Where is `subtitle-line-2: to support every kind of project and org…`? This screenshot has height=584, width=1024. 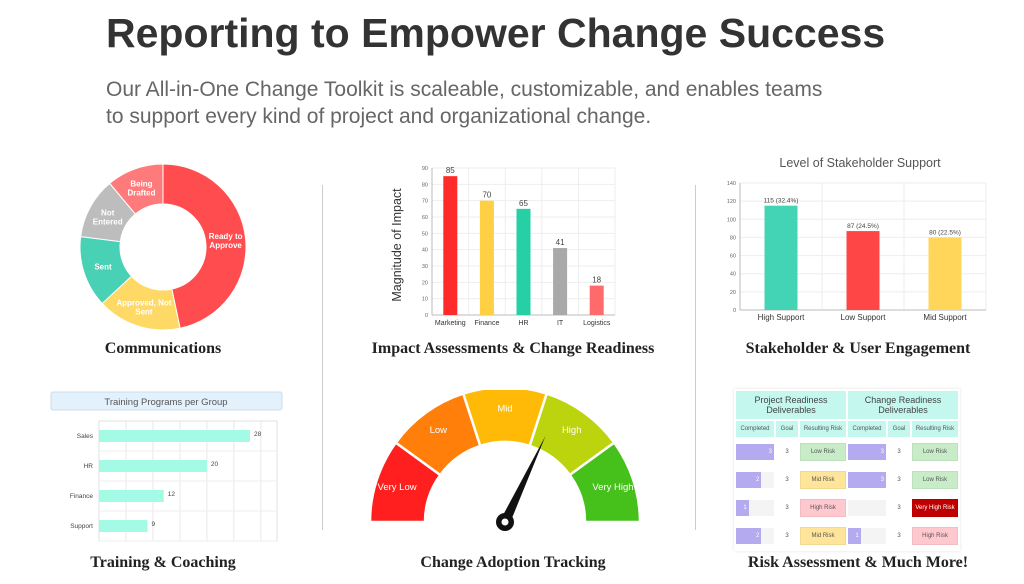
subtitle-line-2: to support every kind of project and org… is located at coordinates (379, 116).